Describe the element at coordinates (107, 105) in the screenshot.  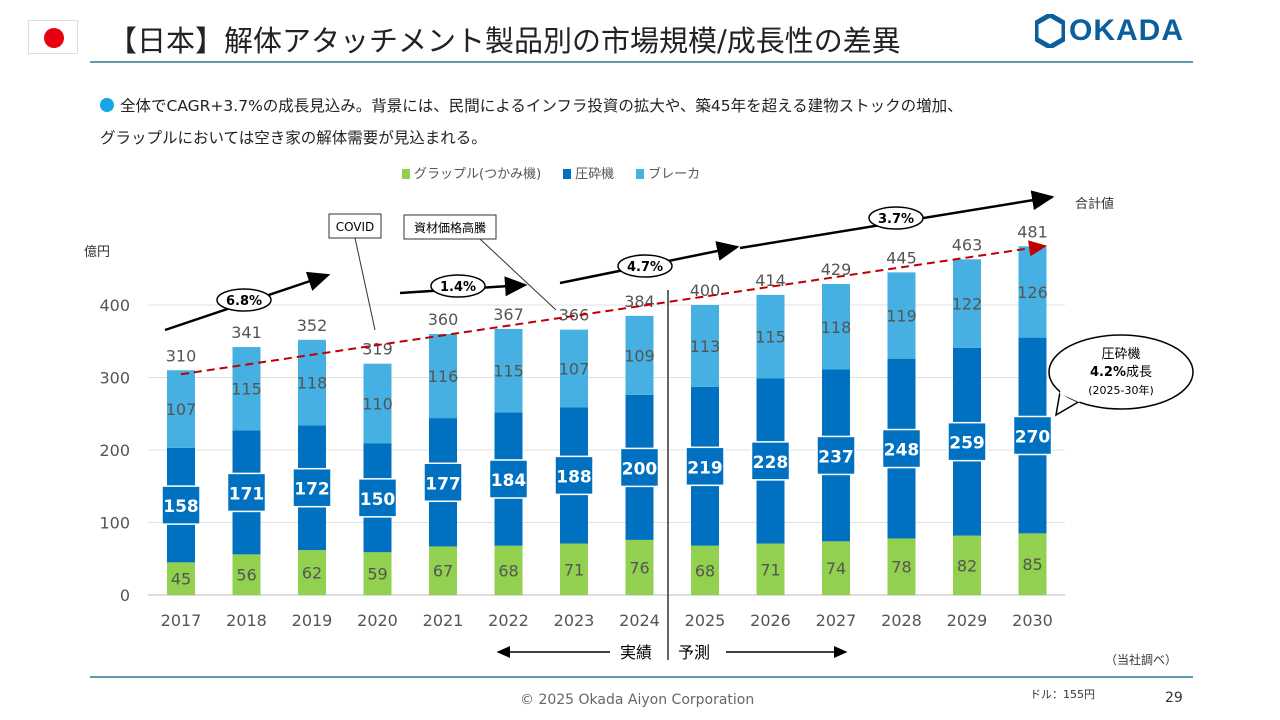
I see `bullet-icon` at that location.